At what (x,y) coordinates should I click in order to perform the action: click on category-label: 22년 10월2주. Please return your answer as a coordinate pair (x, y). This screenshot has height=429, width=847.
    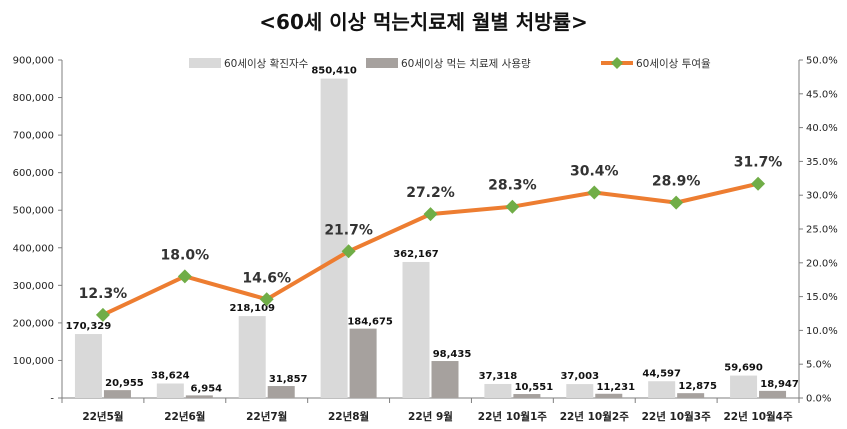
    Looking at the image, I should click on (595, 416).